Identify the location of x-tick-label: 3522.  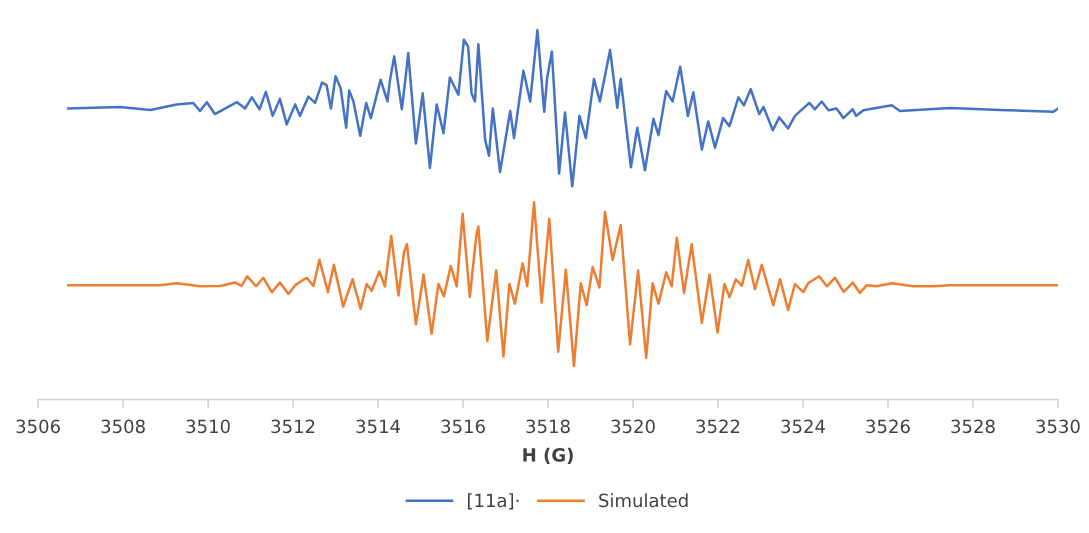
(718, 426).